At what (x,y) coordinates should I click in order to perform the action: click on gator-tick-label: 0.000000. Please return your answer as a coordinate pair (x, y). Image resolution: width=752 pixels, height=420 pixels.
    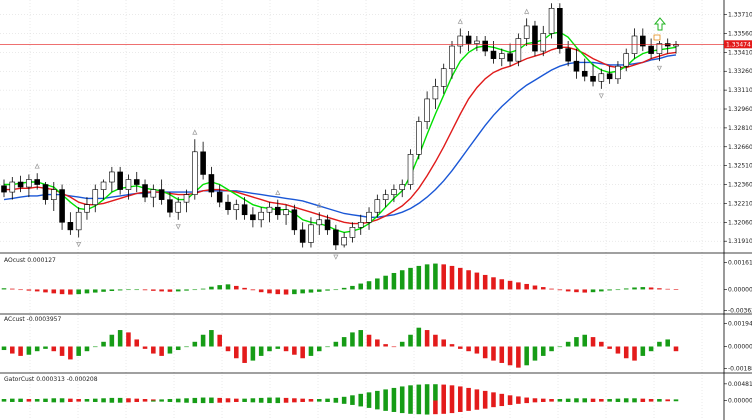
    Looking at the image, I should click on (740, 401).